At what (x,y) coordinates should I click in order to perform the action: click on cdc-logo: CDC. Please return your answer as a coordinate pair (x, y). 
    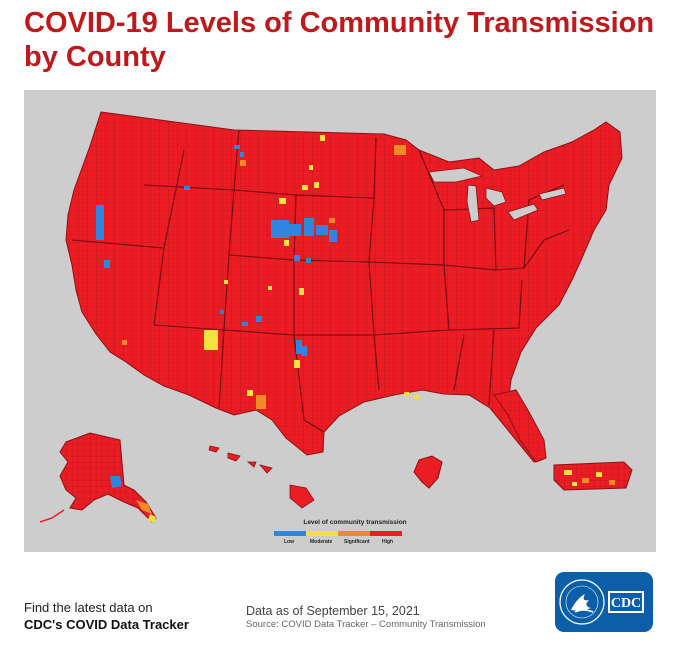
    Looking at the image, I should click on (604, 602).